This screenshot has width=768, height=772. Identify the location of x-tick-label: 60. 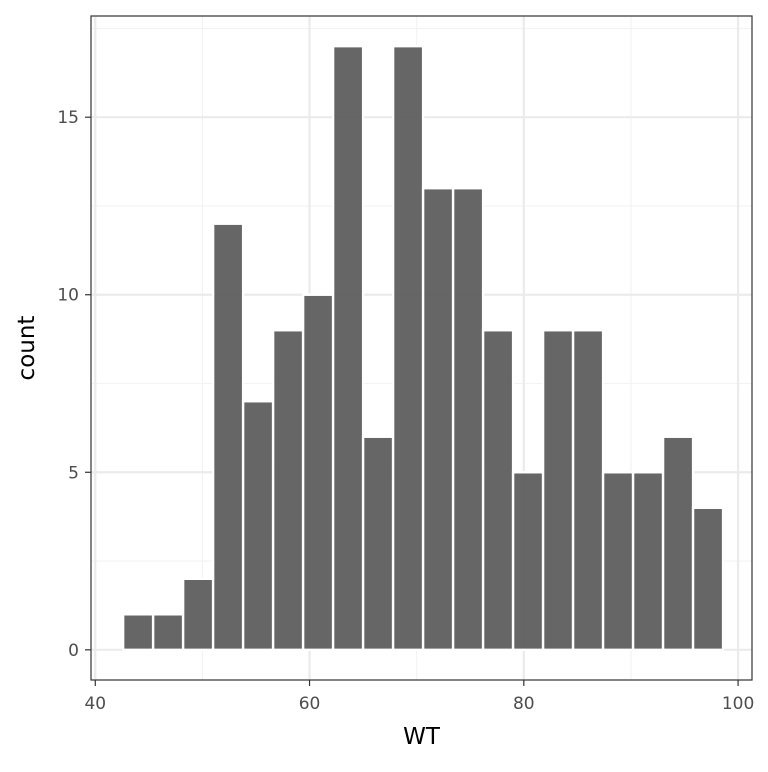
(310, 704).